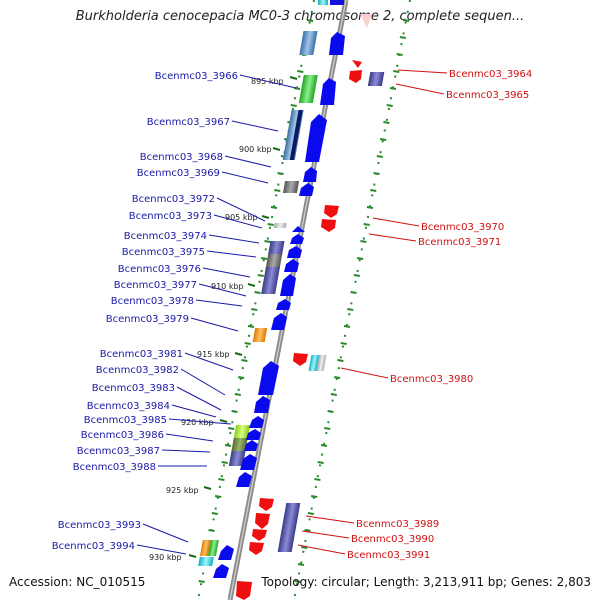 This screenshot has height=600, width=600. What do you see at coordinates (141, 354) in the screenshot?
I see `gene-label: Bcenmc03_3981` at bounding box center [141, 354].